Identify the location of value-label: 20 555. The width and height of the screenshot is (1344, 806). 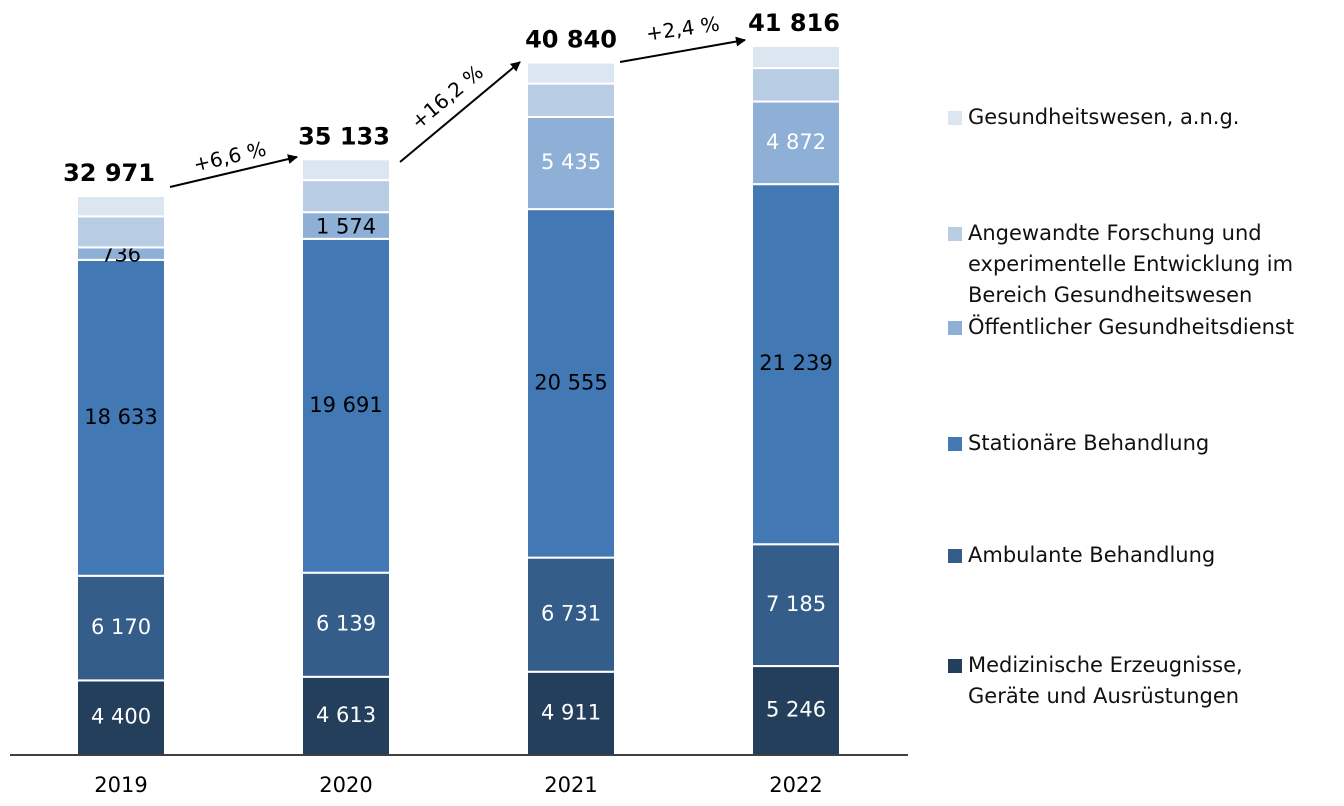
(570, 382).